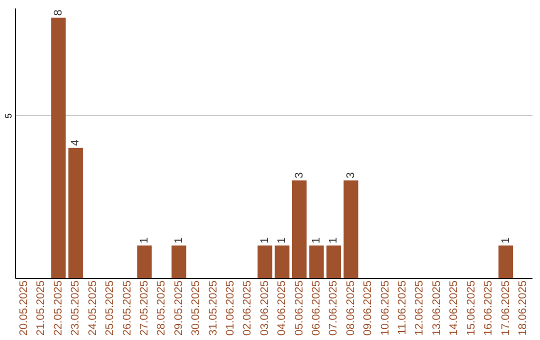 Image resolution: width=540 pixels, height=340 pixels. Describe the element at coordinates (436, 308) in the screenshot. I see `x-tick-label: 13.06.2025` at that location.